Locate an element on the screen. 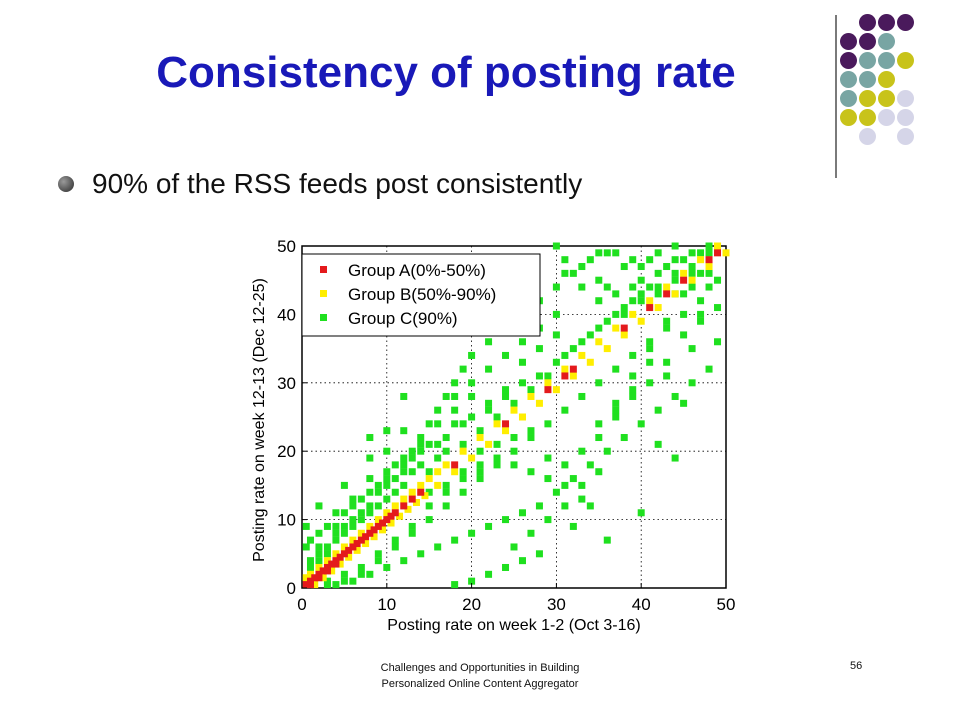 This screenshot has width=960, height=720. legend-marker is located at coordinates (323, 317).